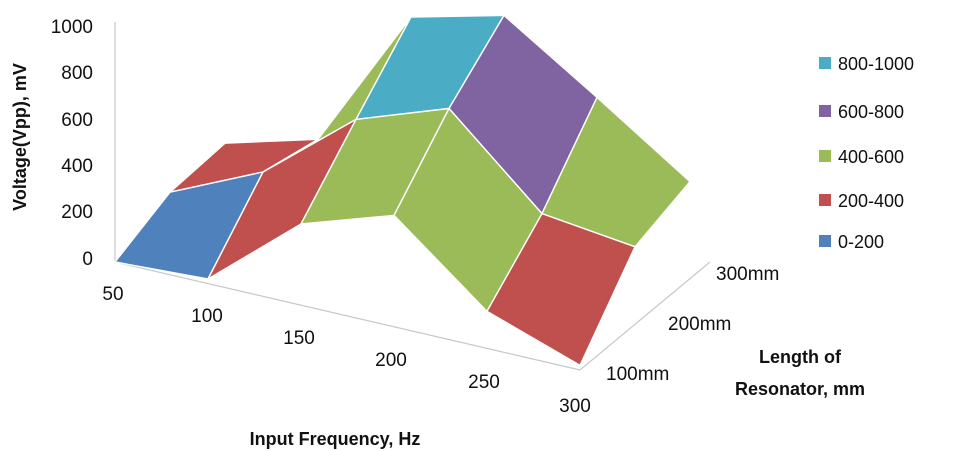 The height and width of the screenshot is (451, 962). I want to click on z-axis-title: Voltage(Vpp), mV, so click(20, 137).